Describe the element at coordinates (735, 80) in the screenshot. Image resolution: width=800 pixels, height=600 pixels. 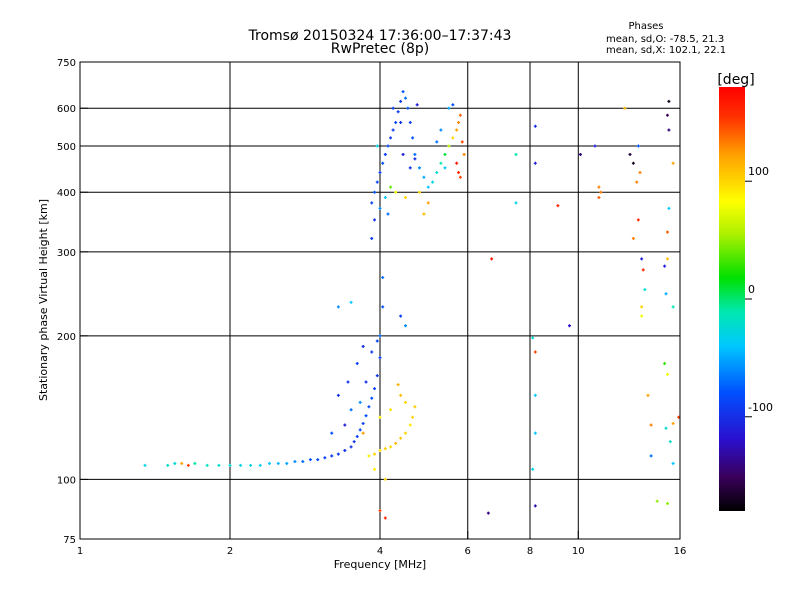
I see `colorbar-label: [deg]` at that location.